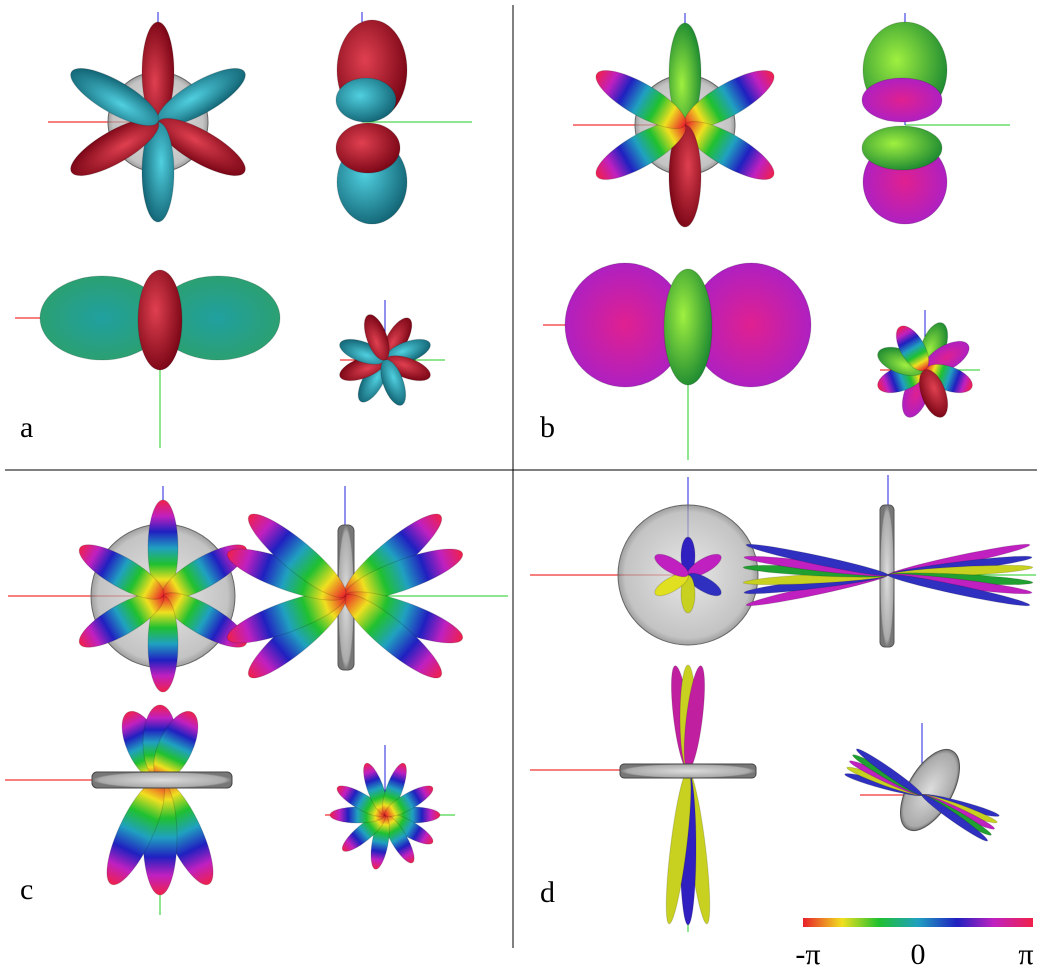  Describe the element at coordinates (918, 922) in the screenshot. I see `colorbar` at that location.